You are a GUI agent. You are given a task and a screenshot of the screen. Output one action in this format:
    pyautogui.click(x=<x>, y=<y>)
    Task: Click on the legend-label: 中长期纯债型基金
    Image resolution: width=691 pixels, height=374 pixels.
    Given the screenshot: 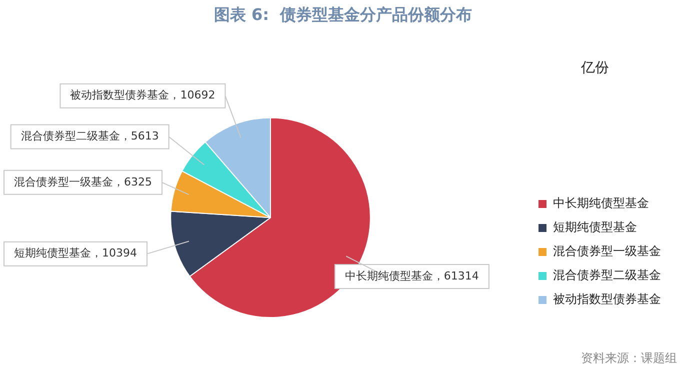 What is the action you would take?
    pyautogui.click(x=601, y=203)
    